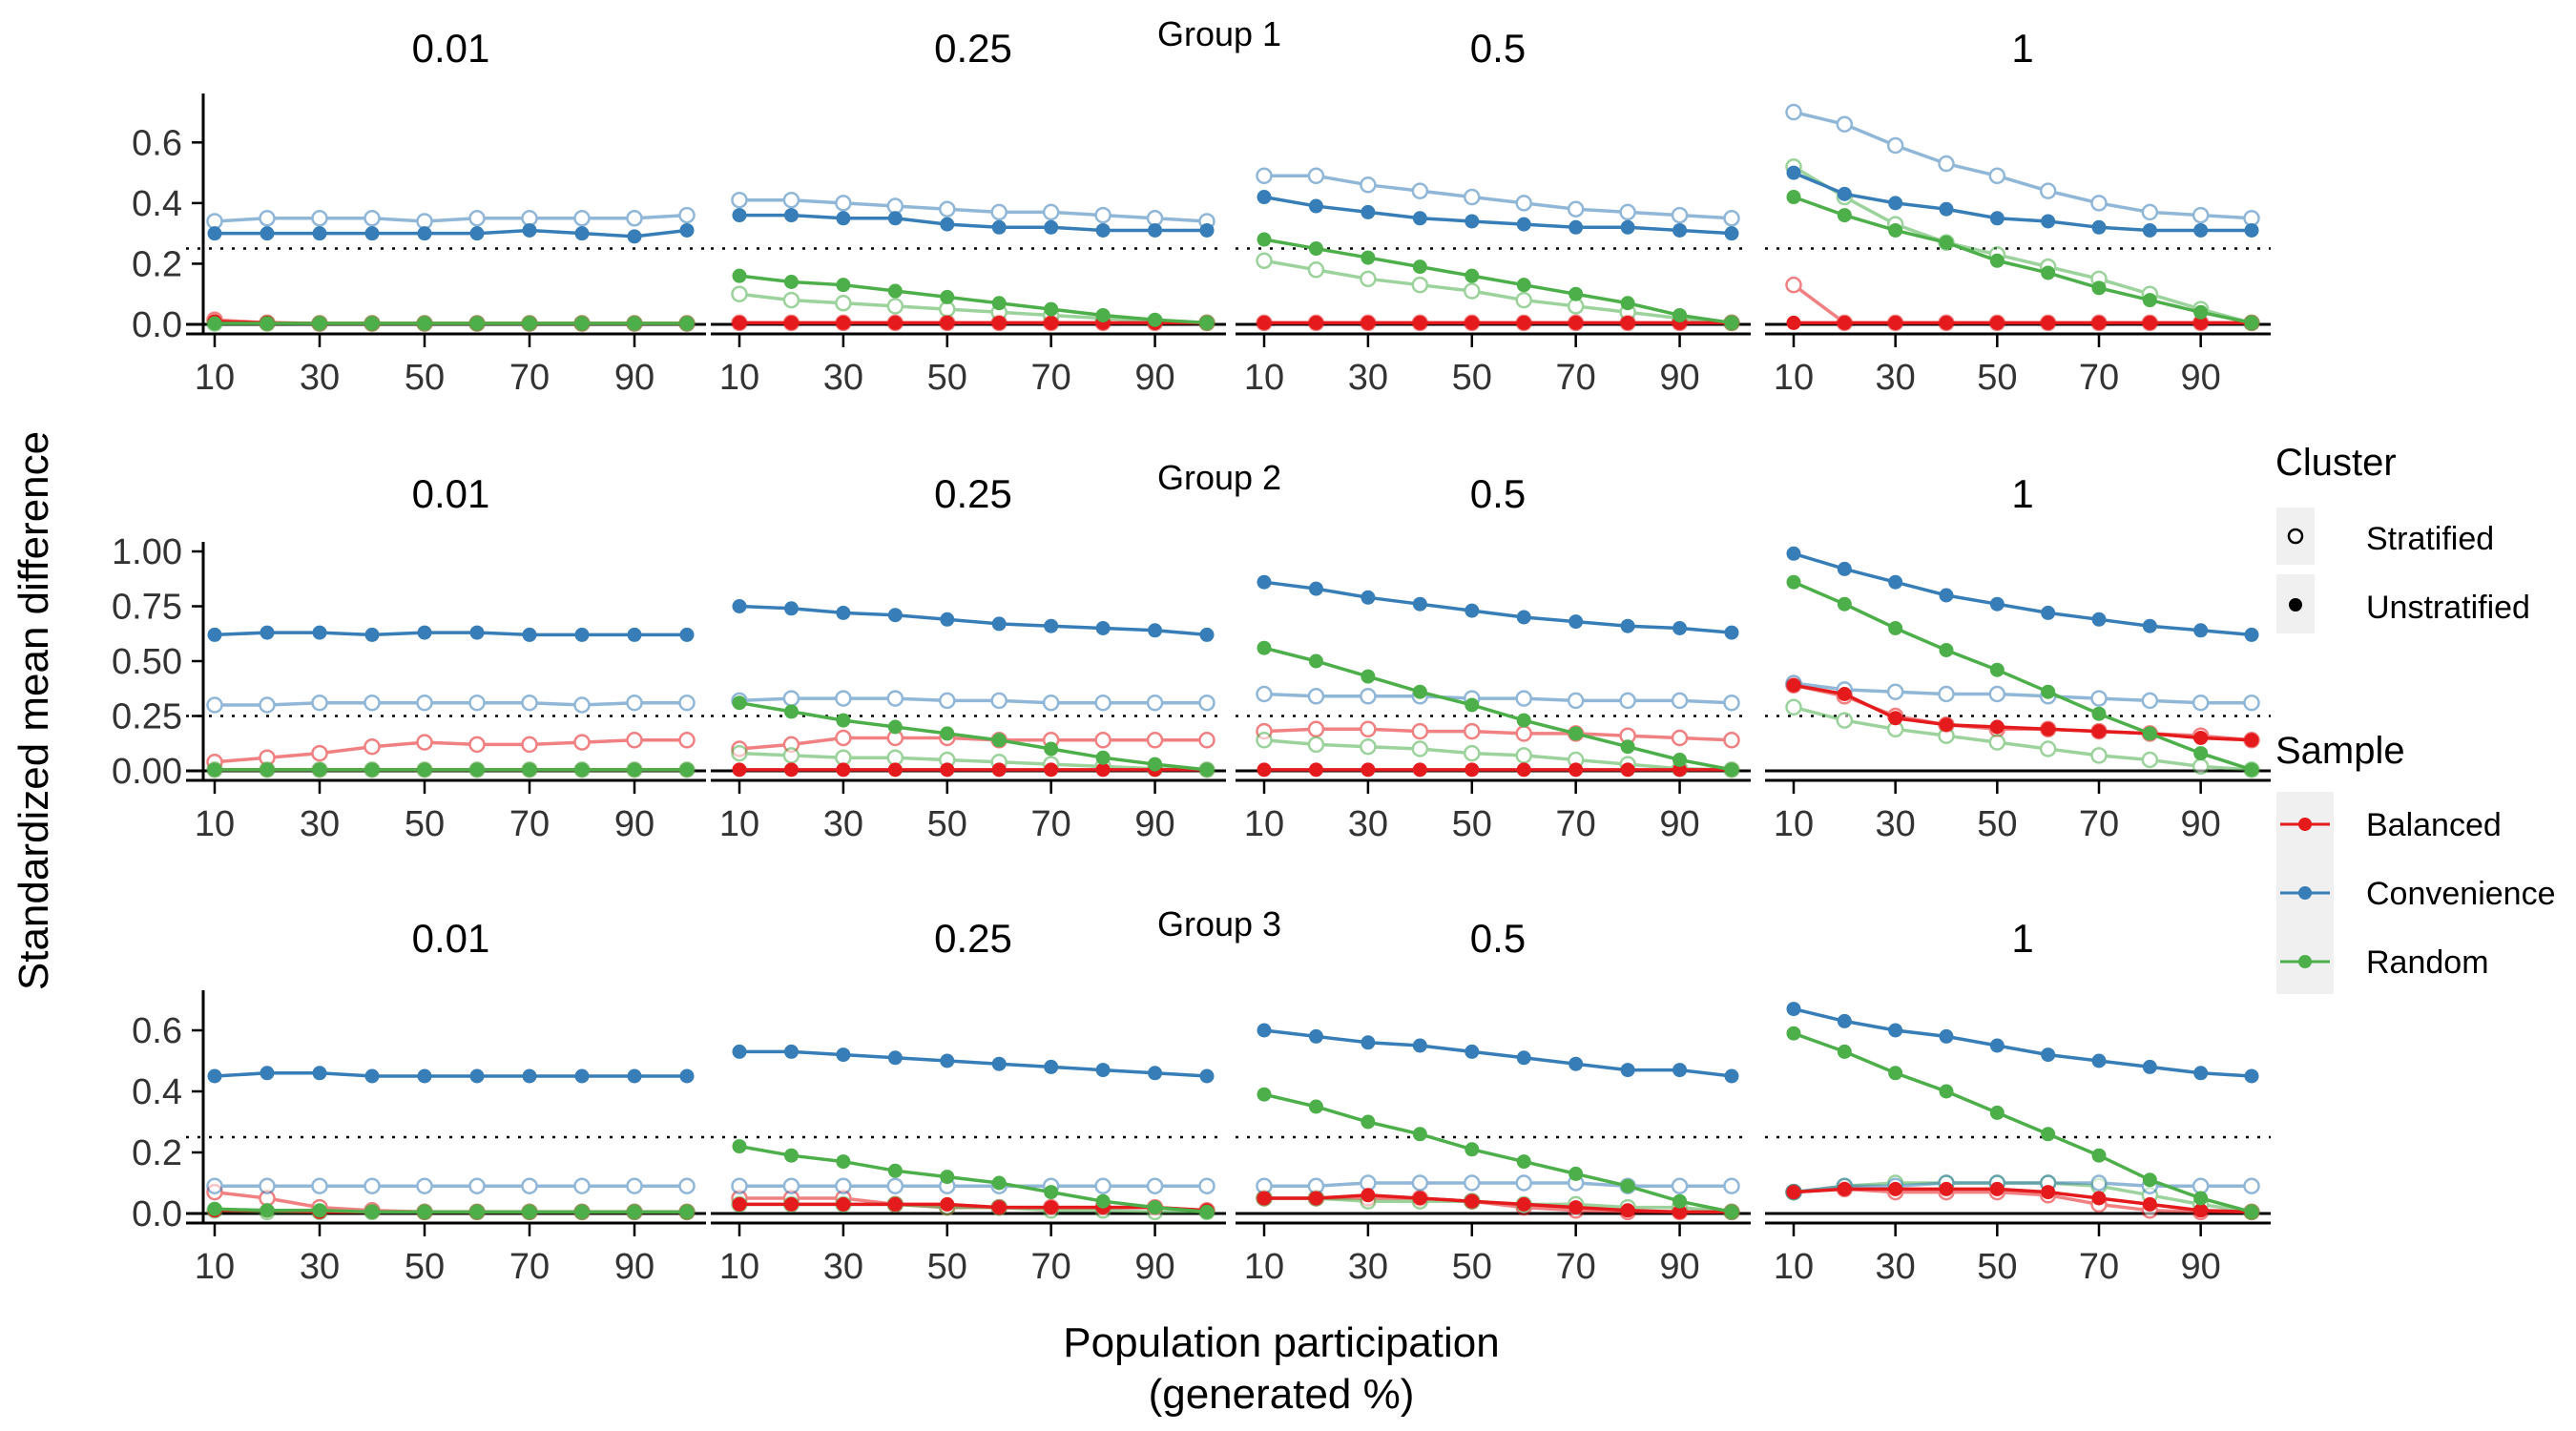  What do you see at coordinates (157, 325) in the screenshot?
I see `y-tick-label: 0.0` at bounding box center [157, 325].